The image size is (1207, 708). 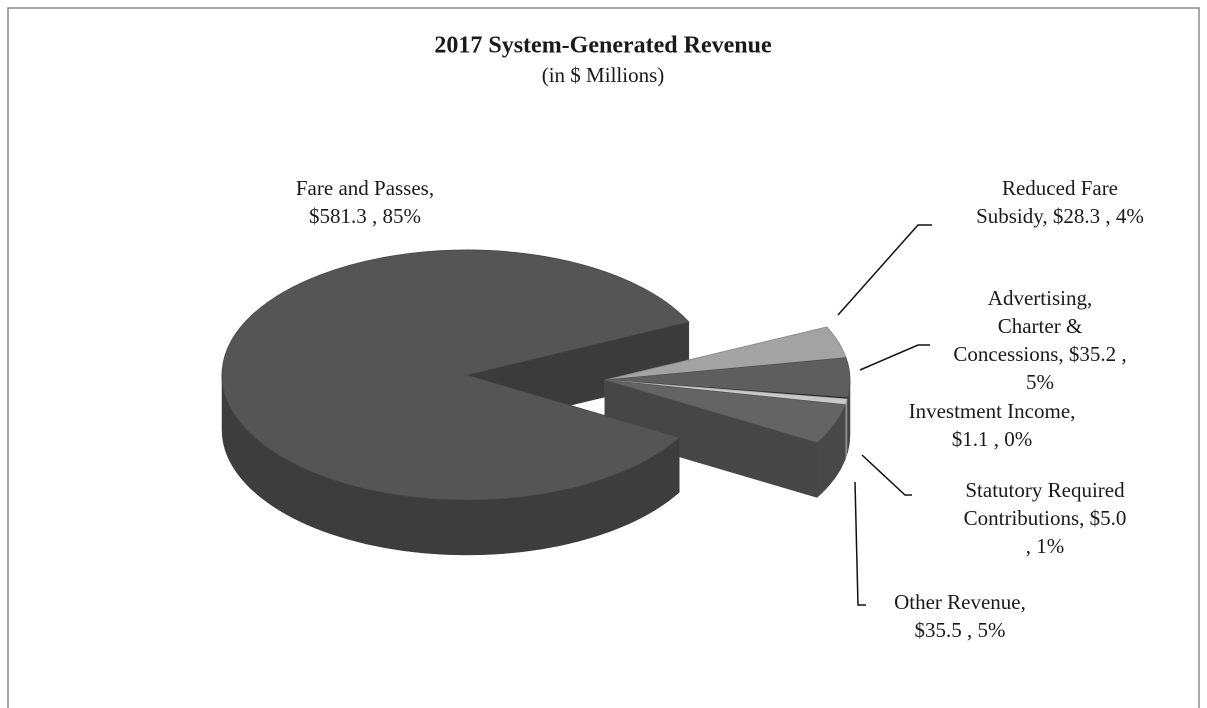 I want to click on slice-side, so click(x=846, y=429).